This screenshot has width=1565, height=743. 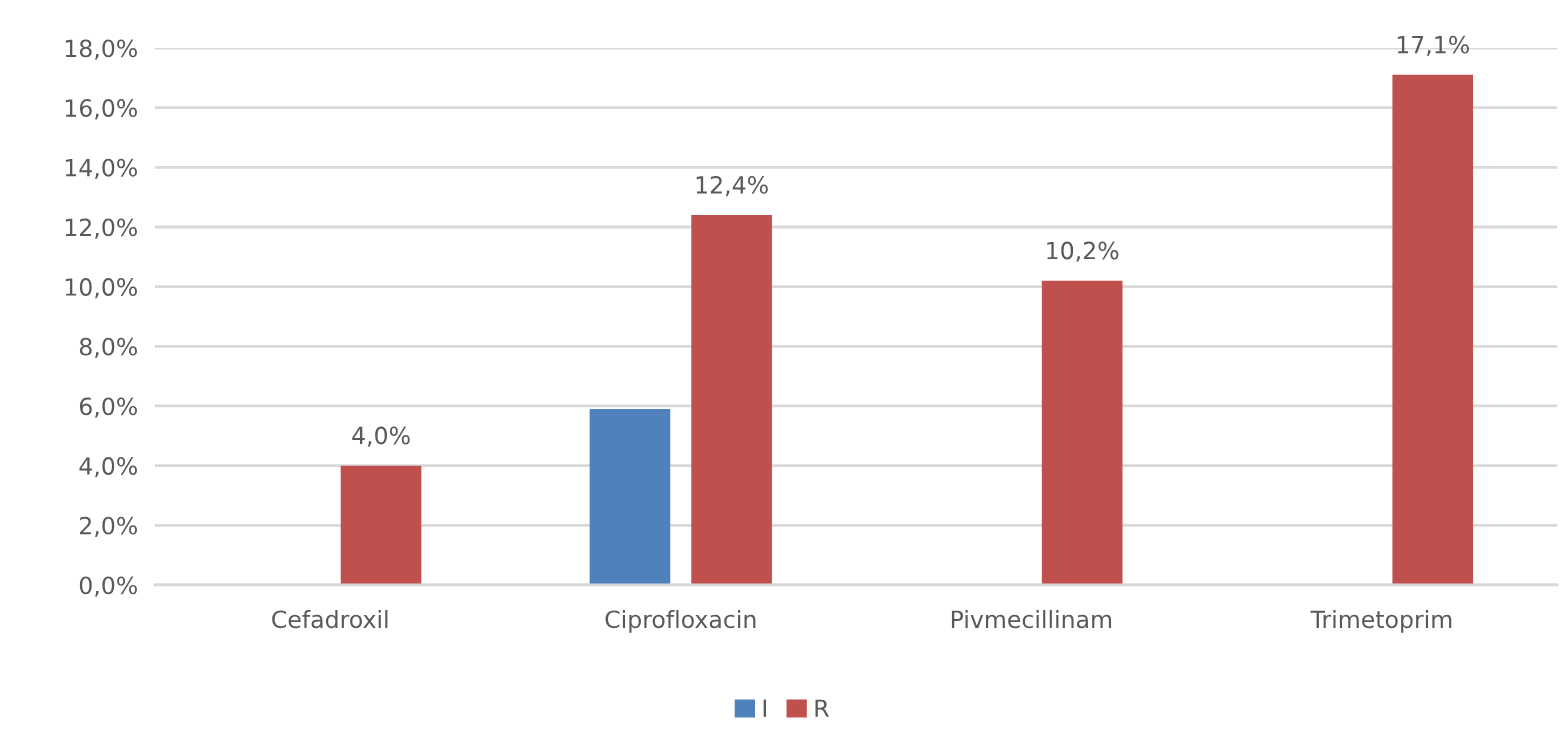 I want to click on y-tick-label: 6,0%, so click(x=108, y=407).